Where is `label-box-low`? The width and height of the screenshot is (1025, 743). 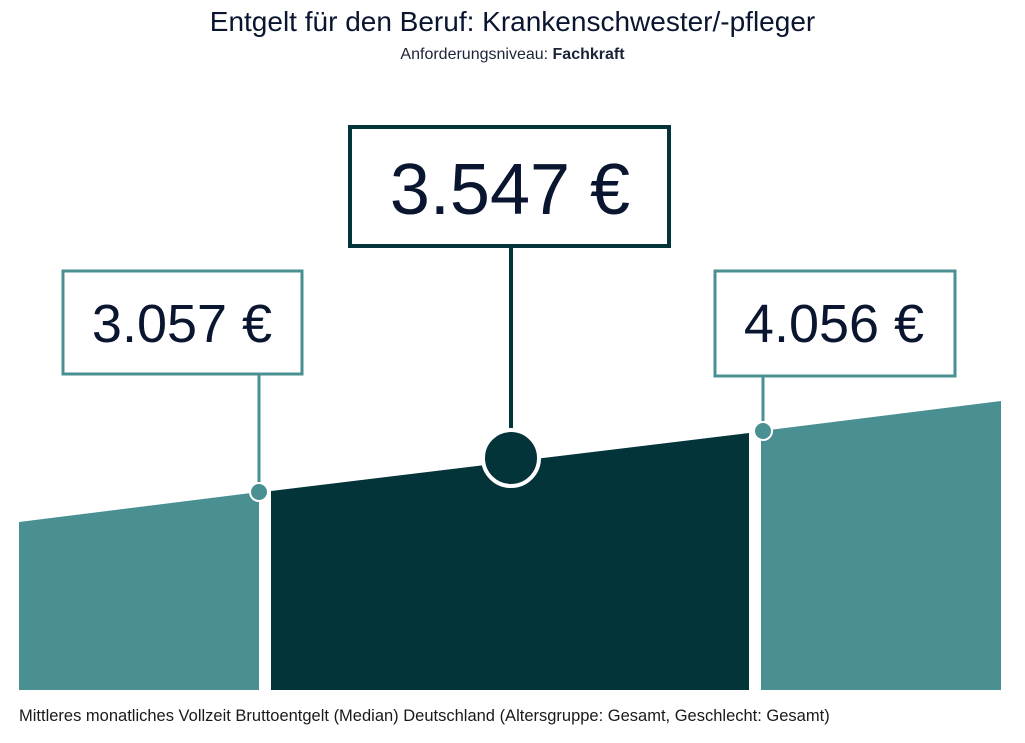
label-box-low is located at coordinates (182, 322).